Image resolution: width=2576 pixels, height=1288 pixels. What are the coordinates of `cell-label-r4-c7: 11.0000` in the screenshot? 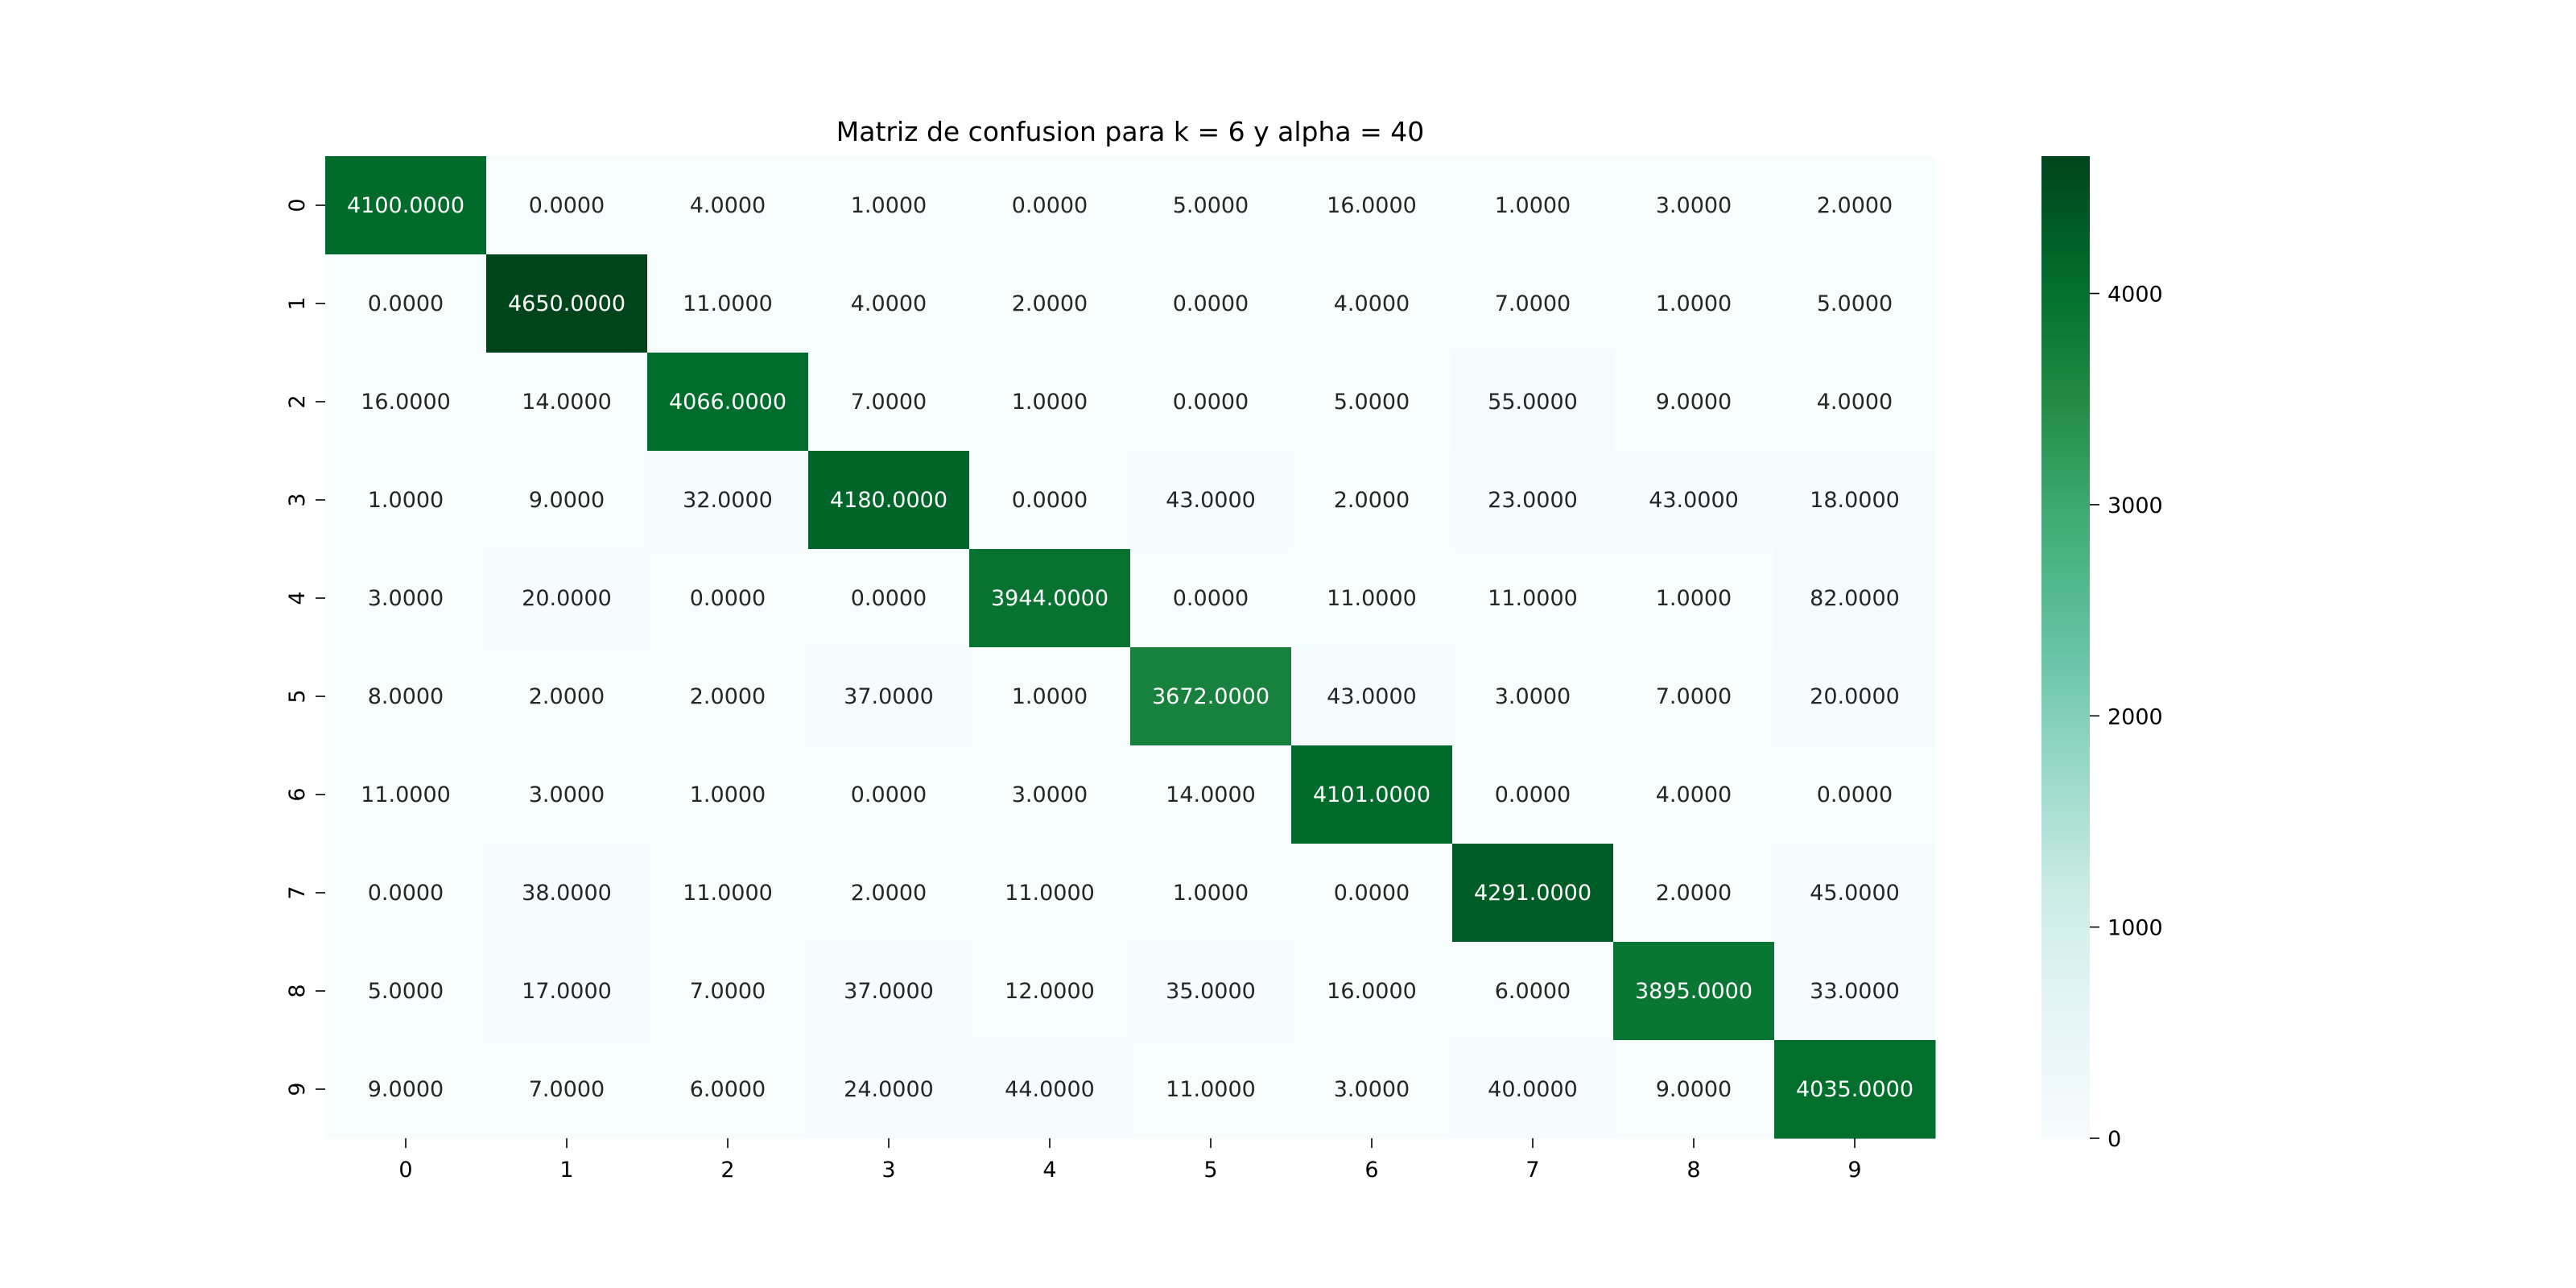 It's located at (1533, 598).